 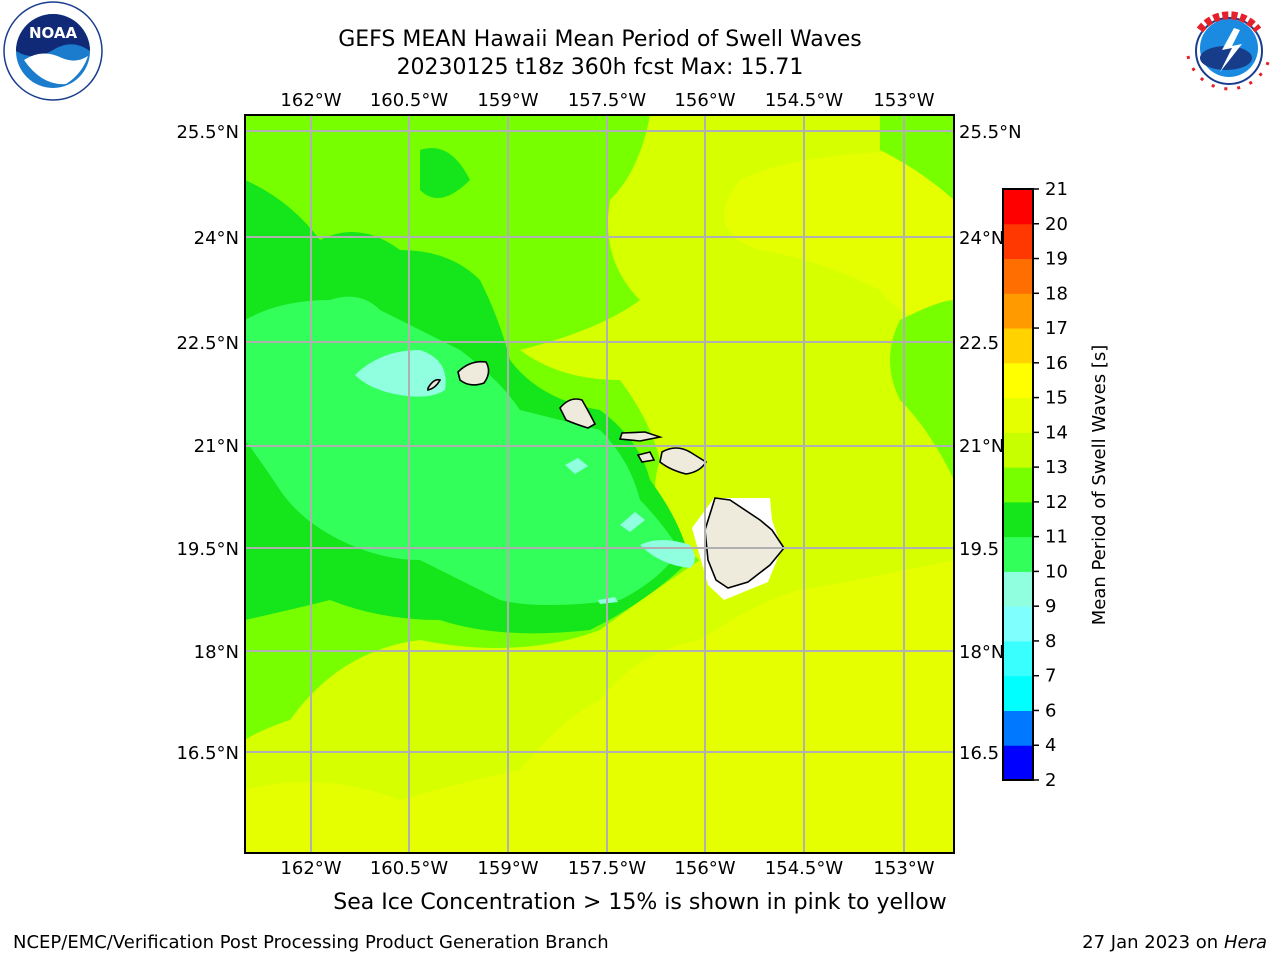 I want to click on colorbar-tick-label: 21, so click(x=1056, y=189).